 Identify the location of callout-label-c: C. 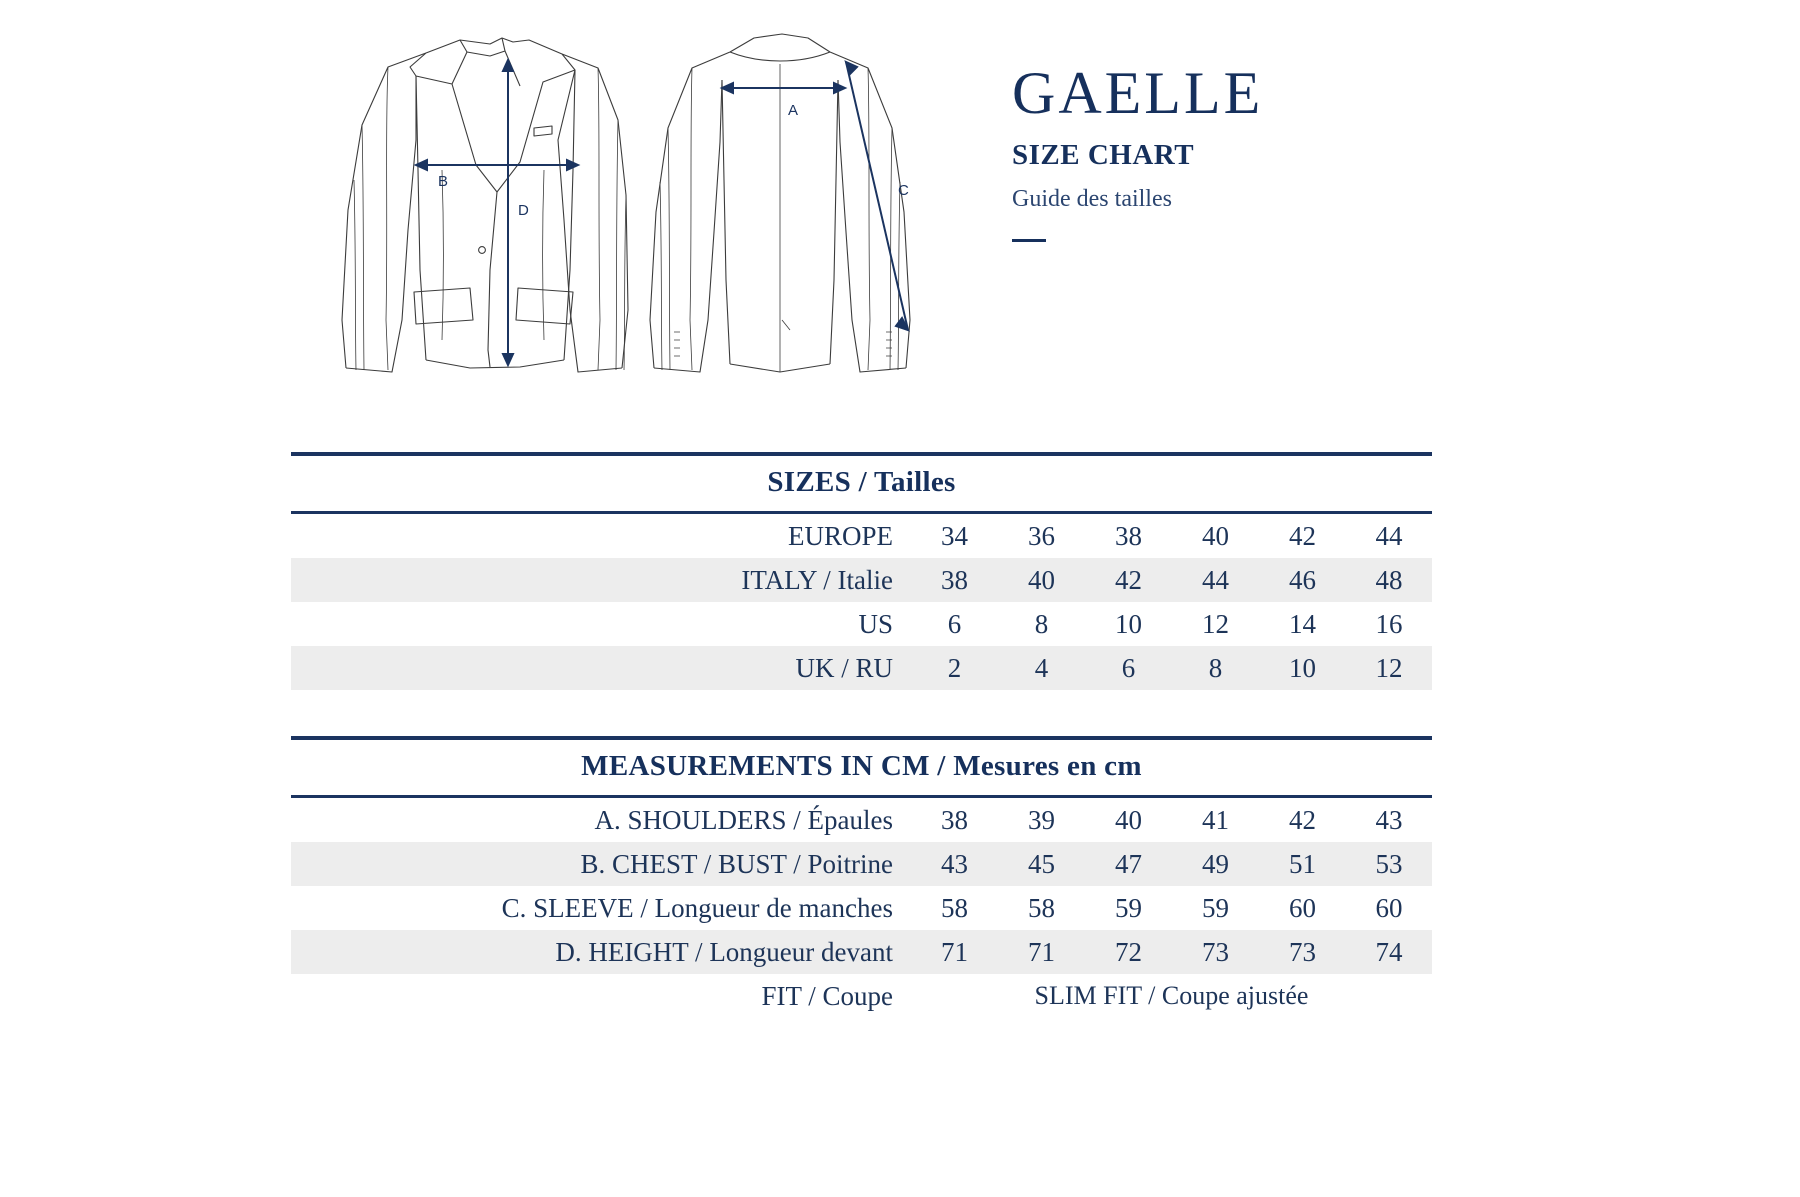
(903, 190).